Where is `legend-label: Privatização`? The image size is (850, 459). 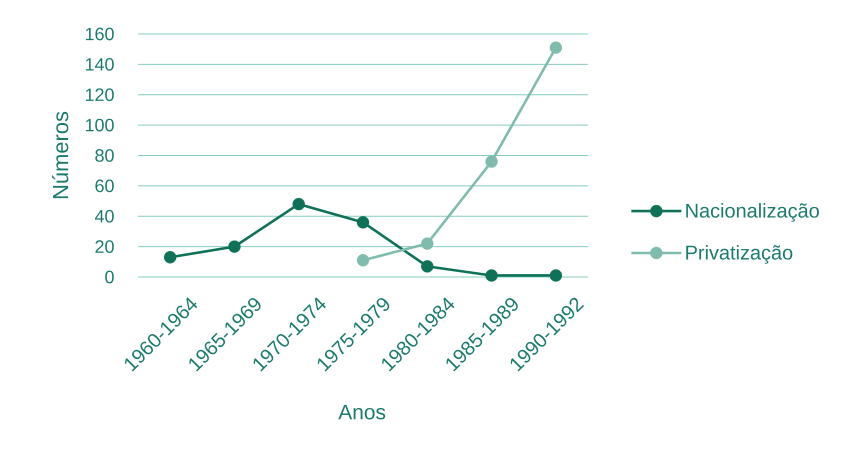 legend-label: Privatização is located at coordinates (739, 254).